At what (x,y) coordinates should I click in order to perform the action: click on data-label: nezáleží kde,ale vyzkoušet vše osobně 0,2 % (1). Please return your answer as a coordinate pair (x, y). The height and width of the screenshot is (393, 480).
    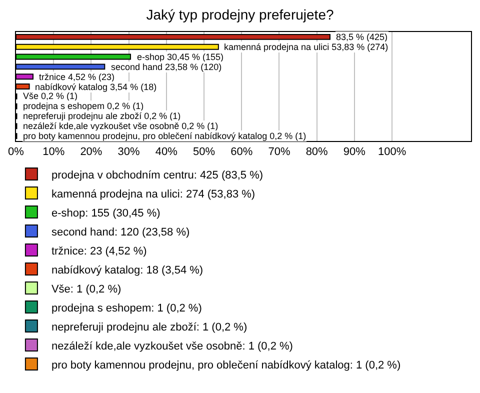
    Looking at the image, I should click on (120, 126).